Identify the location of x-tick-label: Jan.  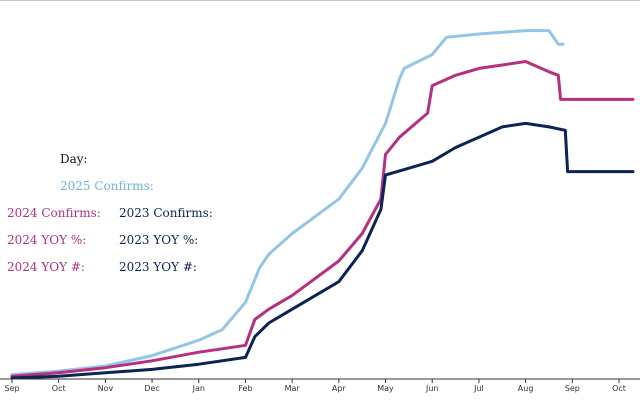
(198, 388).